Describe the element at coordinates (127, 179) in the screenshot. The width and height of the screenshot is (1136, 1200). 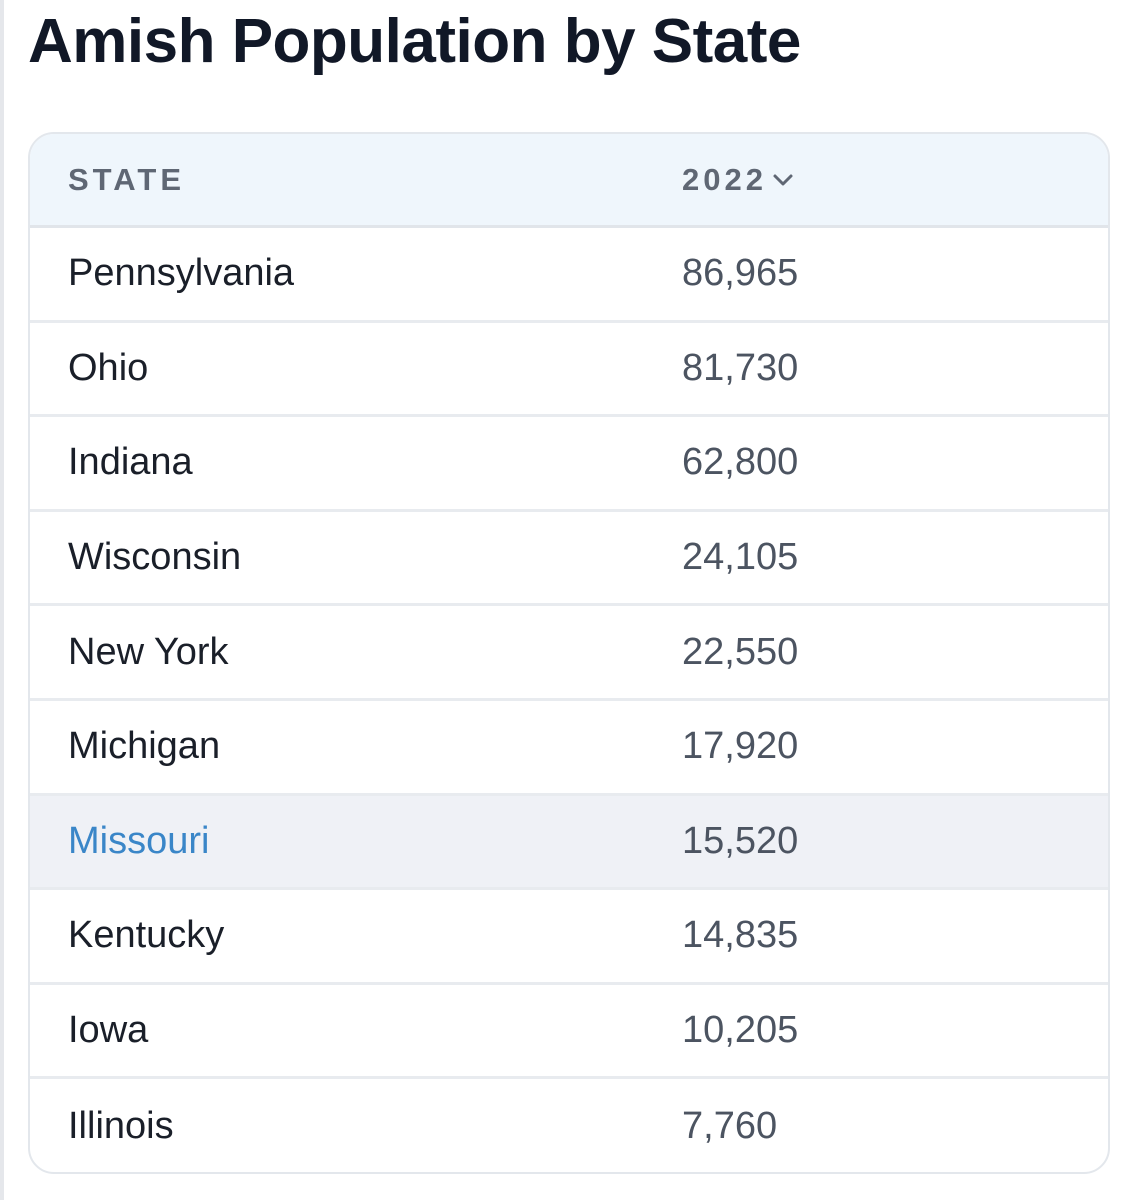
I see `column-header-state-label: STATE` at that location.